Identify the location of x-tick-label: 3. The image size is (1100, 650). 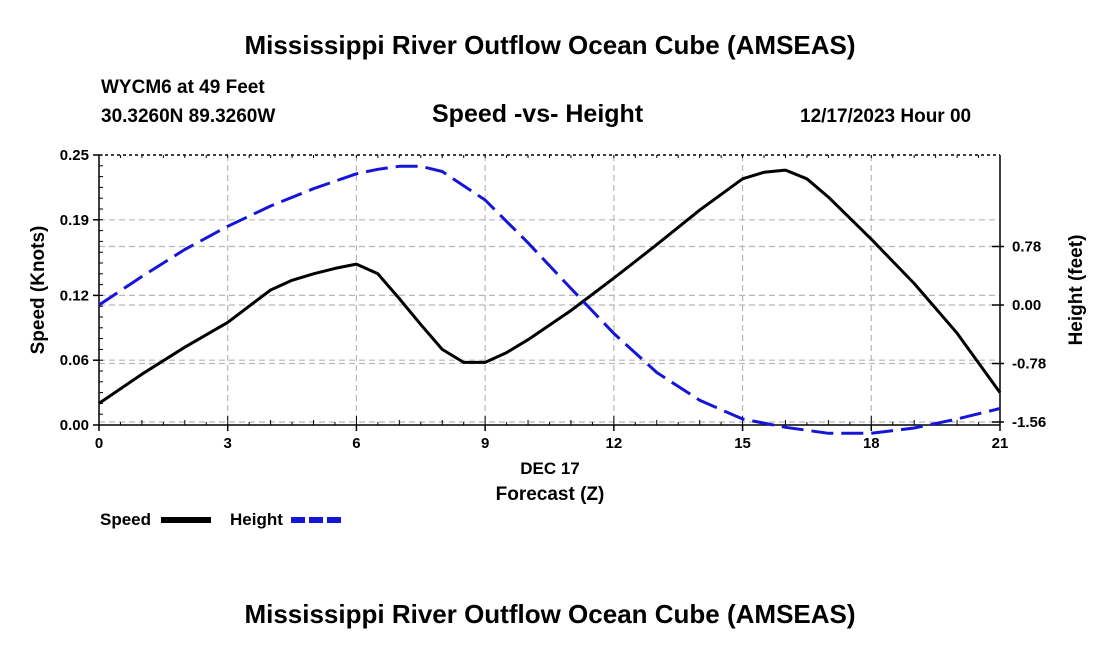
(228, 443).